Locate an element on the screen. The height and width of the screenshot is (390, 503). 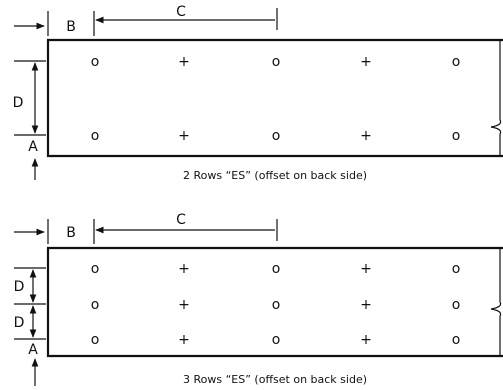
diagram-caption: 2 Rows “ES” (offset on back side) is located at coordinates (275, 175).